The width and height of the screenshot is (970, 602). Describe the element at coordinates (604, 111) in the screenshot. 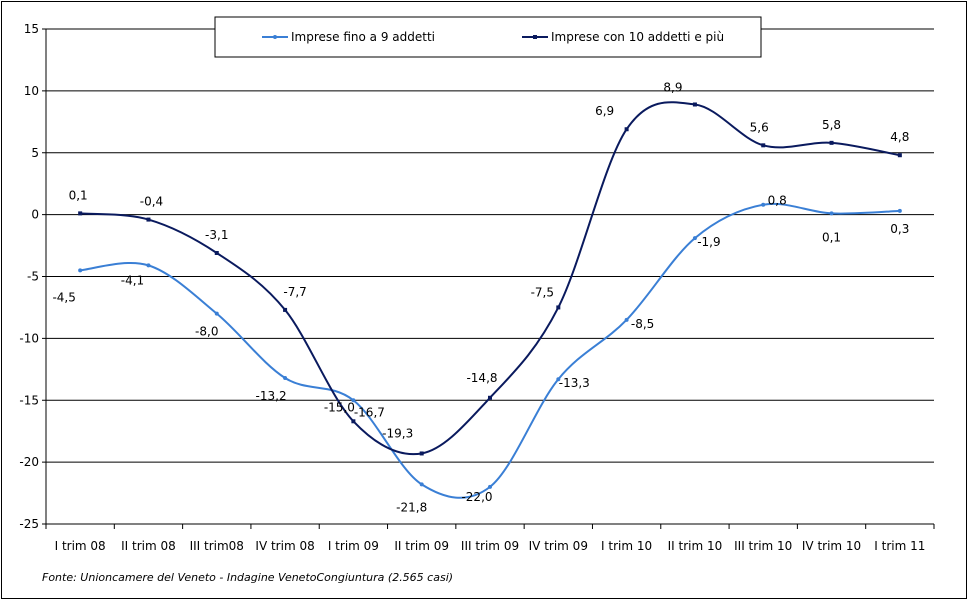

I see `data-label: 6,9` at that location.